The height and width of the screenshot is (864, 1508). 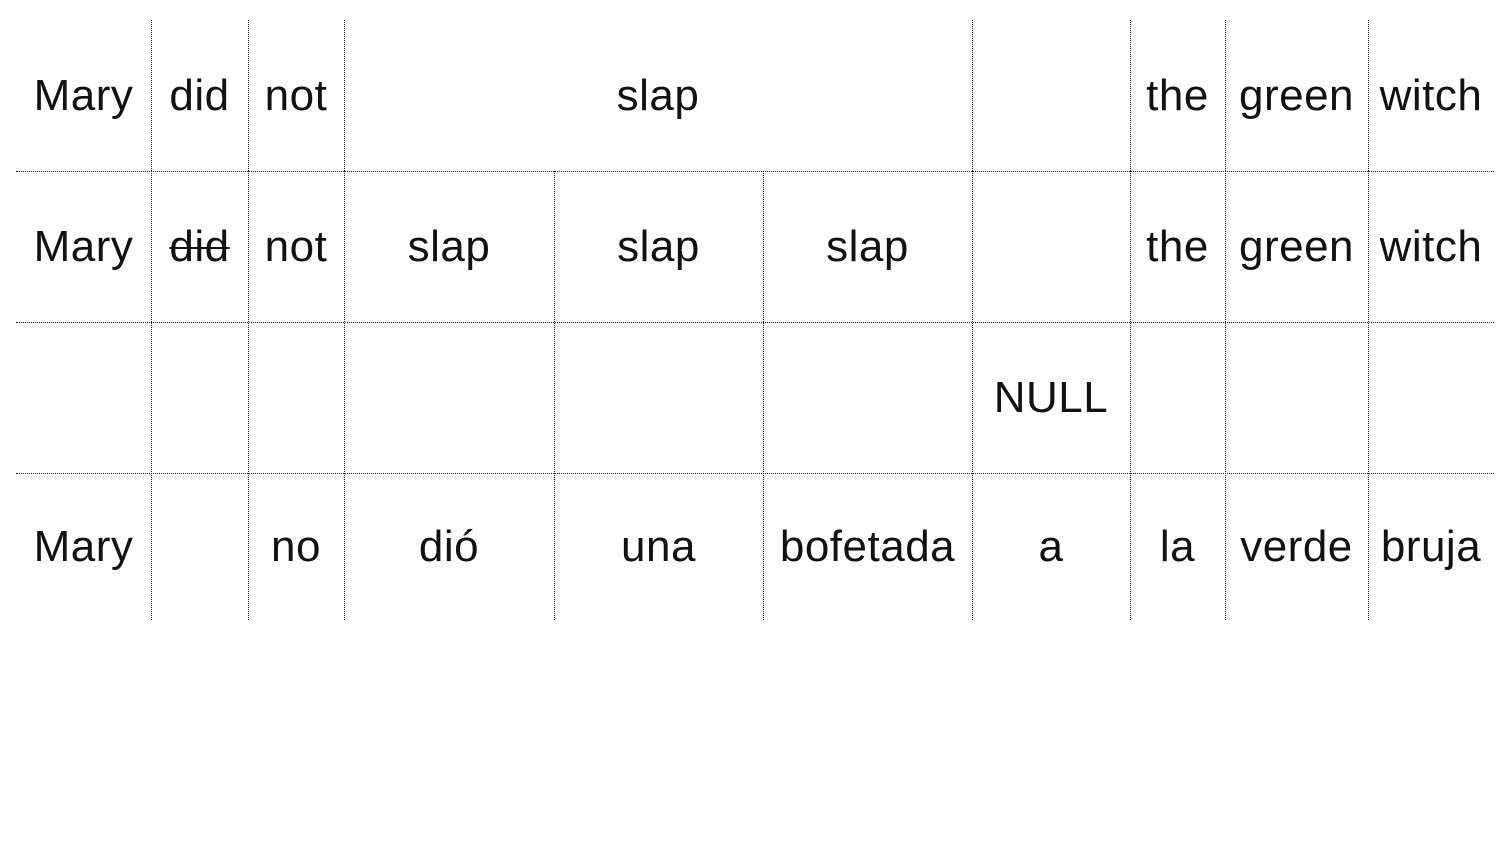 I want to click on word-label: bofetada, so click(x=867, y=546).